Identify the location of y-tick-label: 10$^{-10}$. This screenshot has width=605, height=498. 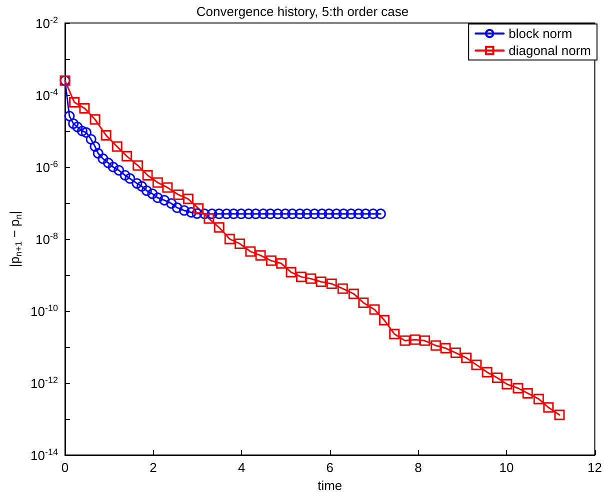
(44, 311).